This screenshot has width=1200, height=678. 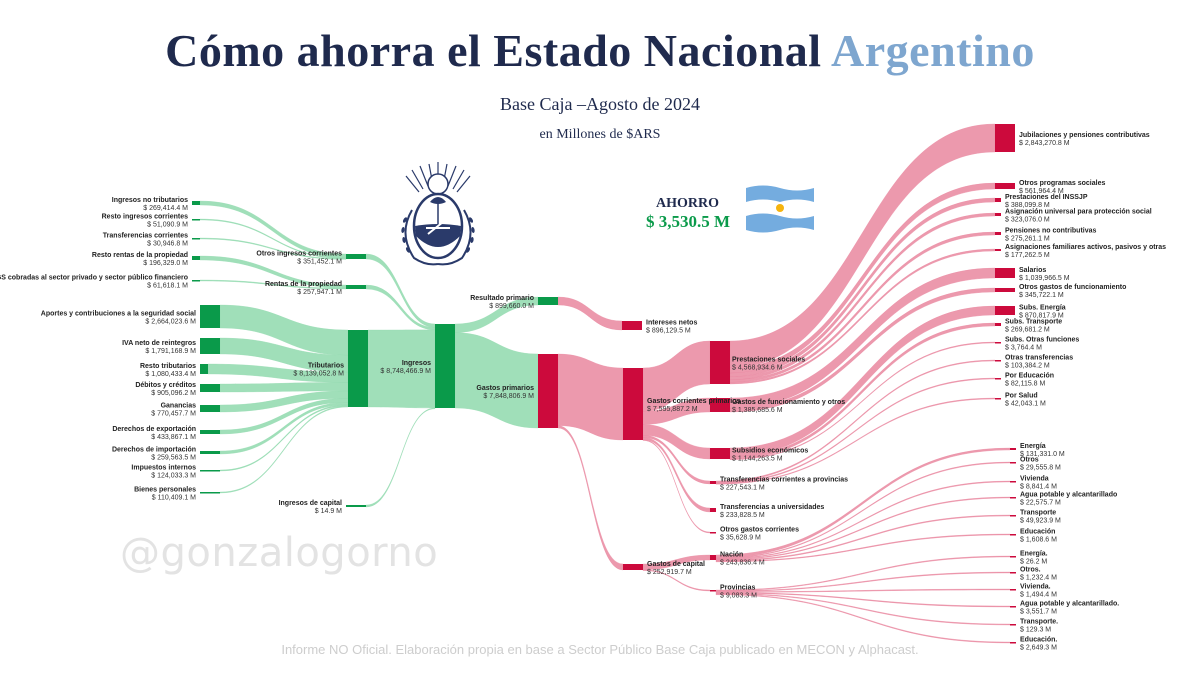 I want to click on value-subs_transporte: $ 269,681.2 M, so click(x=1027, y=330).